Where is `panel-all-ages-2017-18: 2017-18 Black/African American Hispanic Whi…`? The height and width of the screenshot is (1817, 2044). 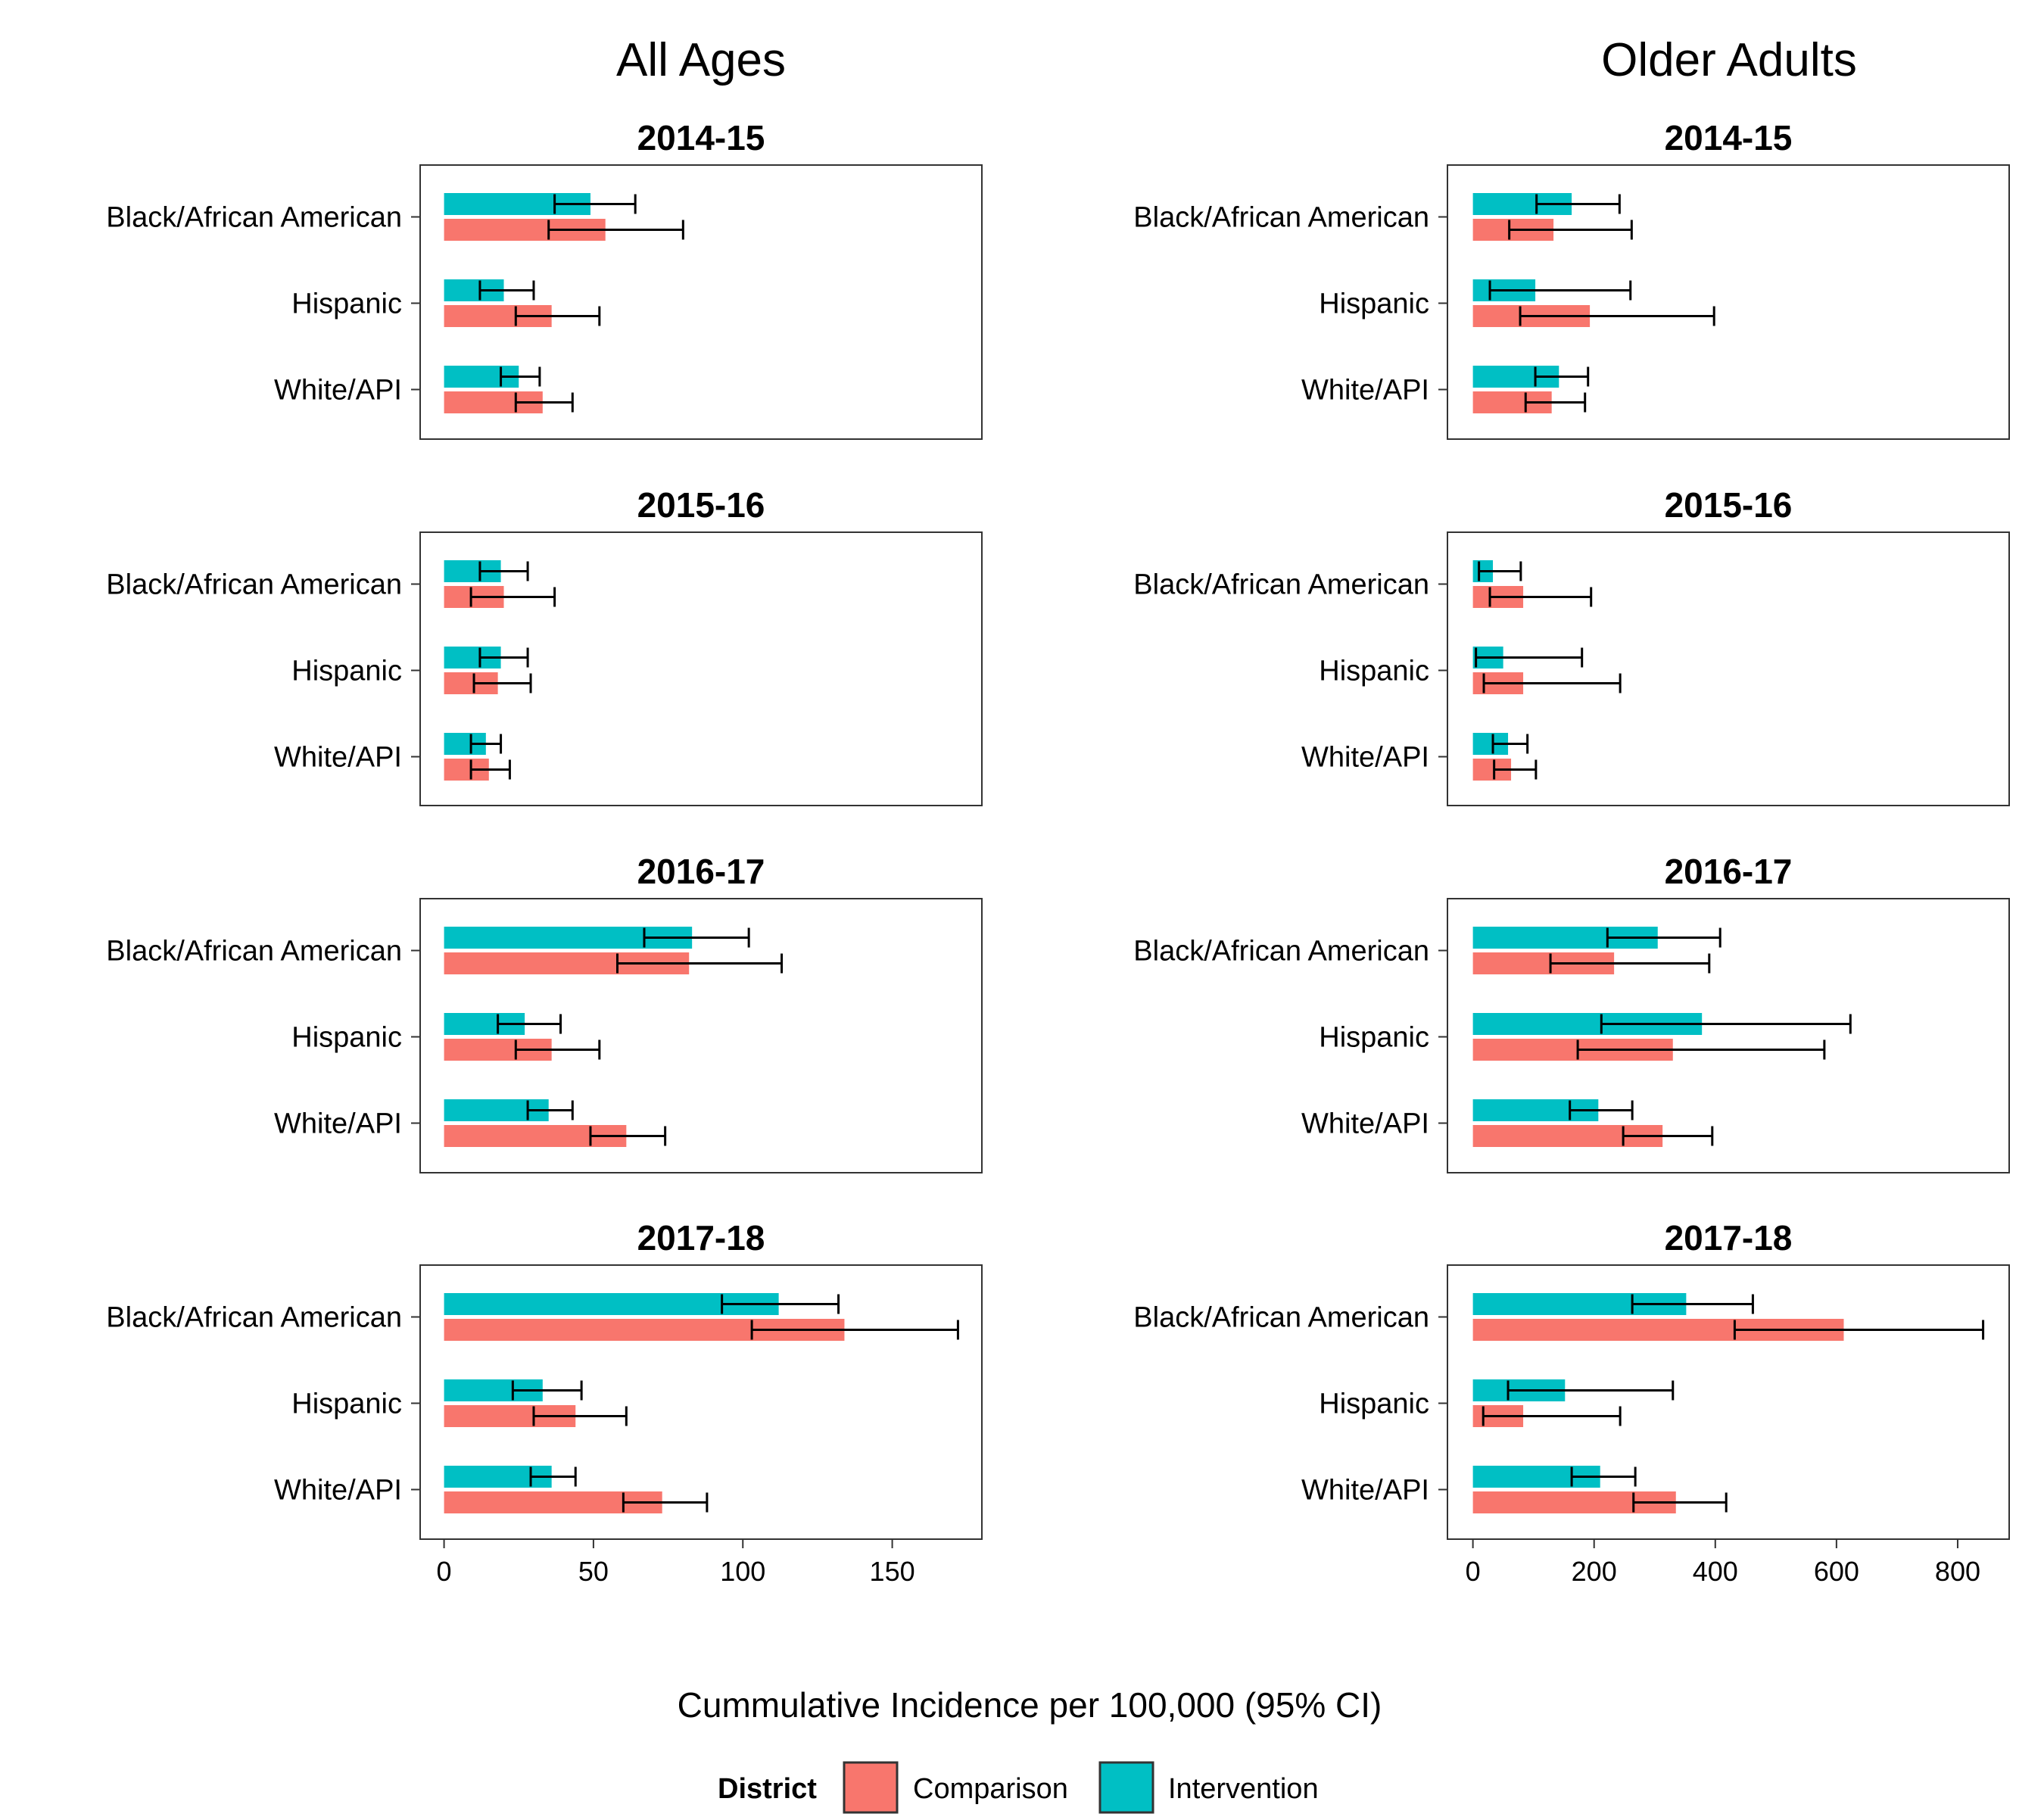
panel-all-ages-2017-18: 2017-18 Black/African American Hispanic Whi… is located at coordinates (544, 1402).